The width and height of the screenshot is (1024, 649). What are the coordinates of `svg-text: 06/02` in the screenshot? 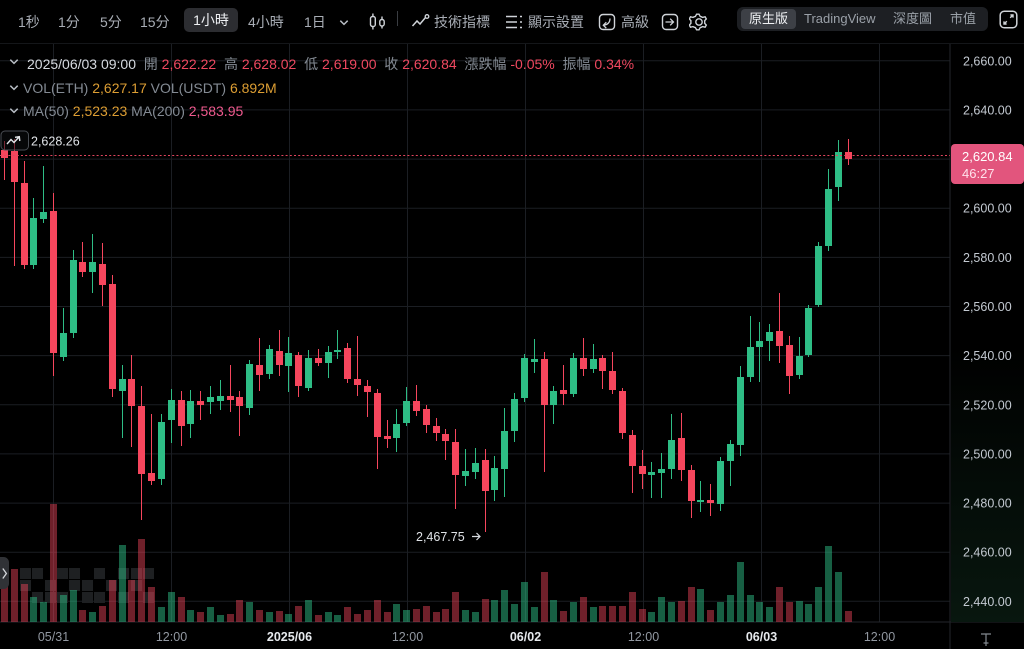 It's located at (525, 637).